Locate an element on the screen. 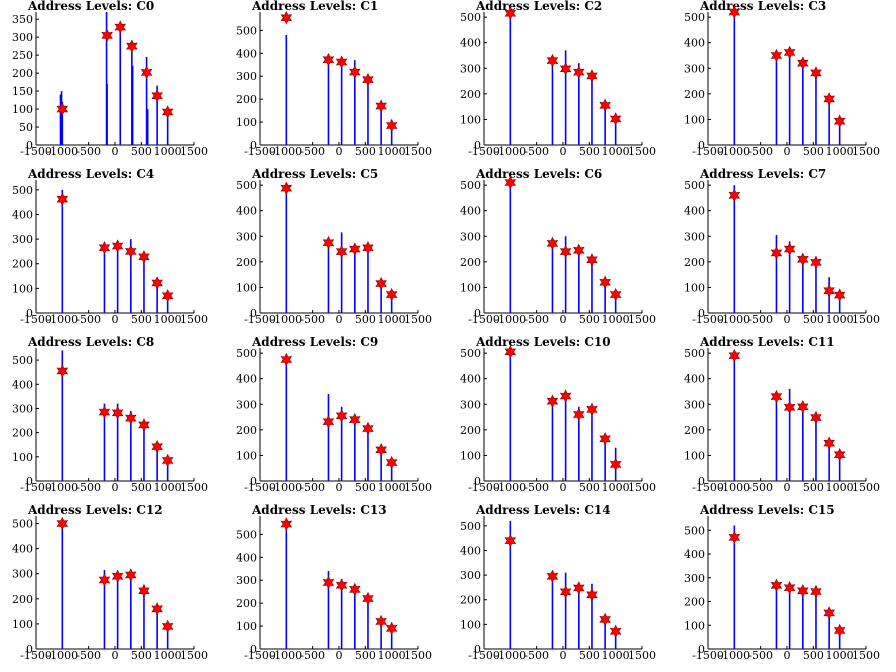  chart-title: Address Levels: C3 is located at coordinates (762, 6).